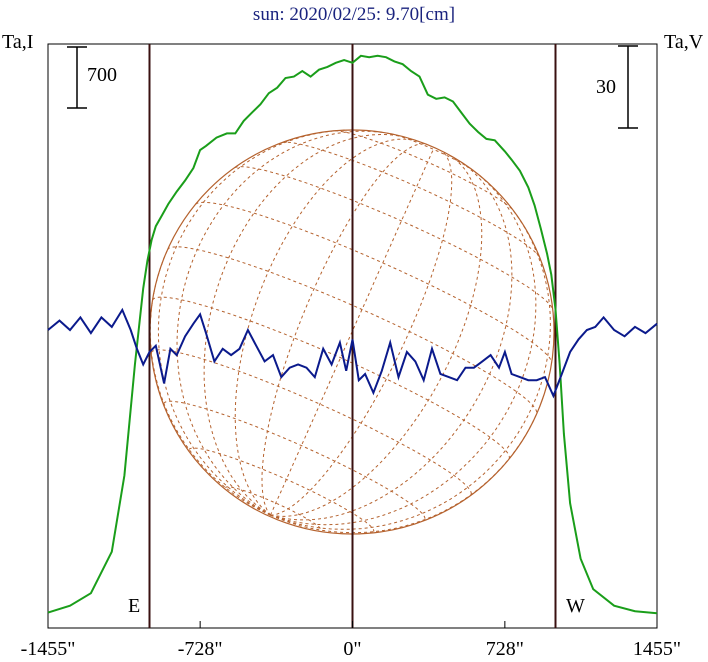 This screenshot has height=662, width=708. Describe the element at coordinates (352, 624) in the screenshot. I see `x-ticks` at that location.